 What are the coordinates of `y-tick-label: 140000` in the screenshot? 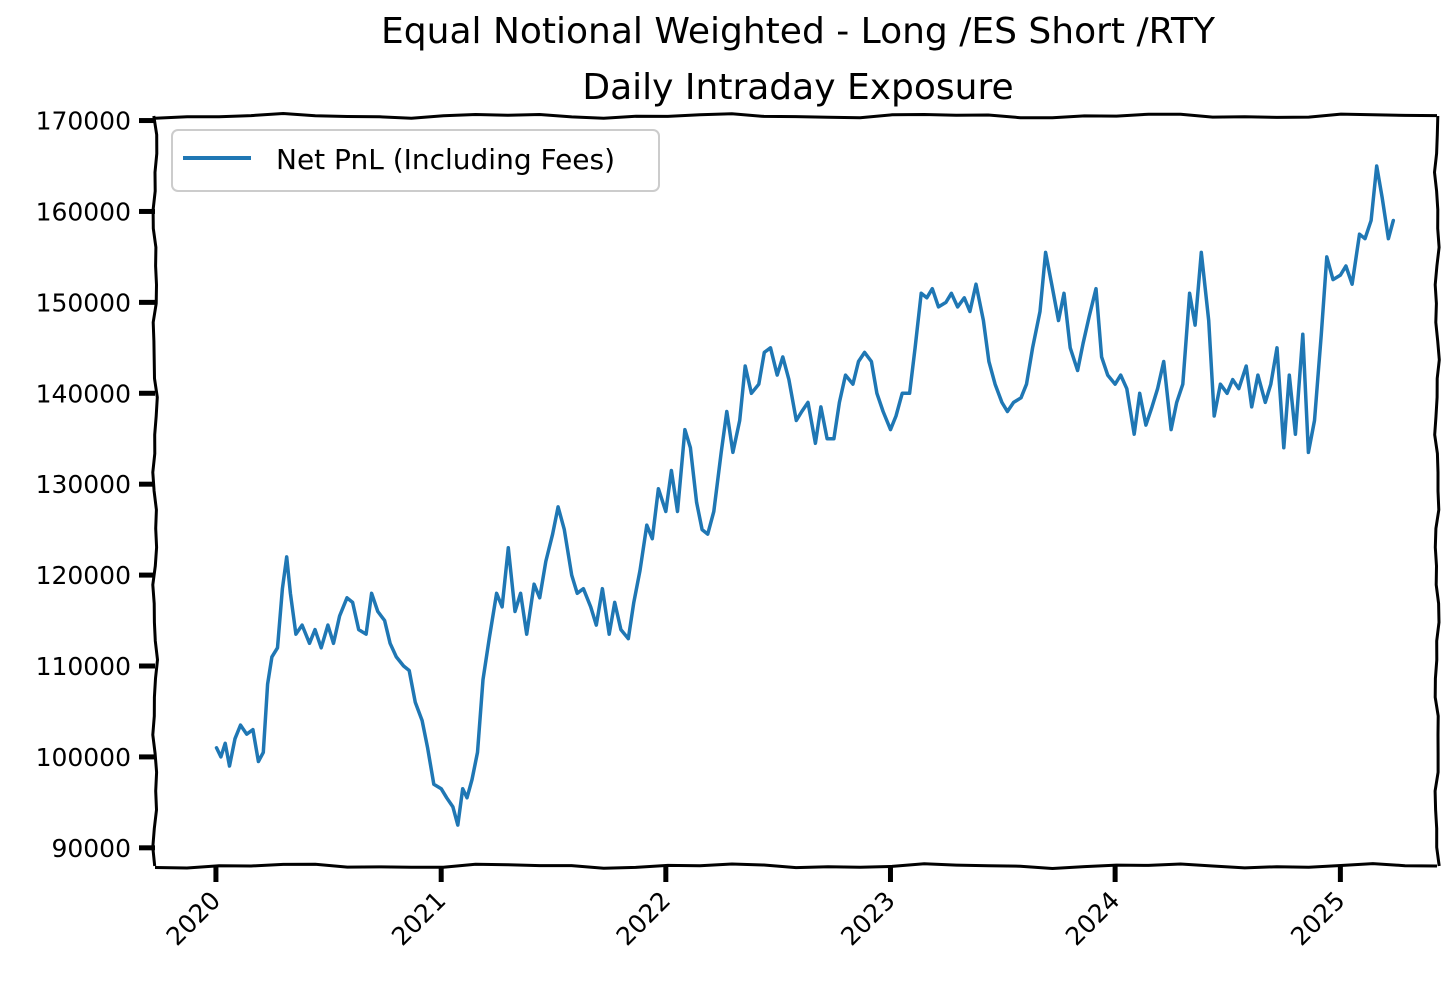 It's located at (83, 393).